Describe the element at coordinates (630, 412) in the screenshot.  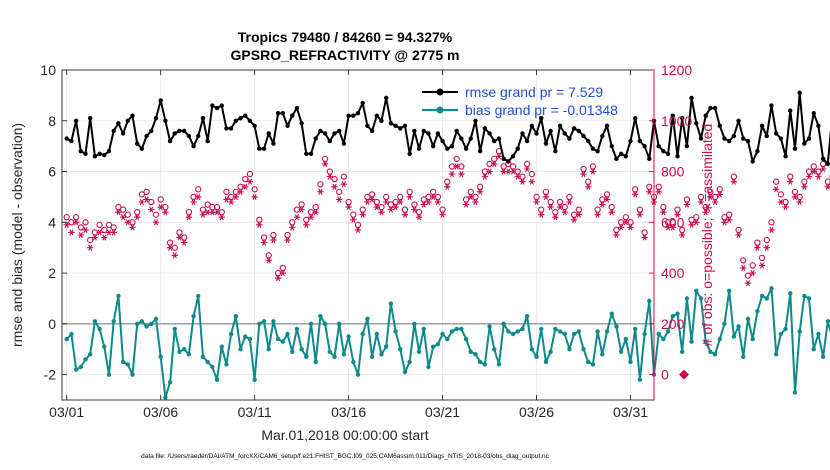
I see `x-tick-label: 03/31` at that location.